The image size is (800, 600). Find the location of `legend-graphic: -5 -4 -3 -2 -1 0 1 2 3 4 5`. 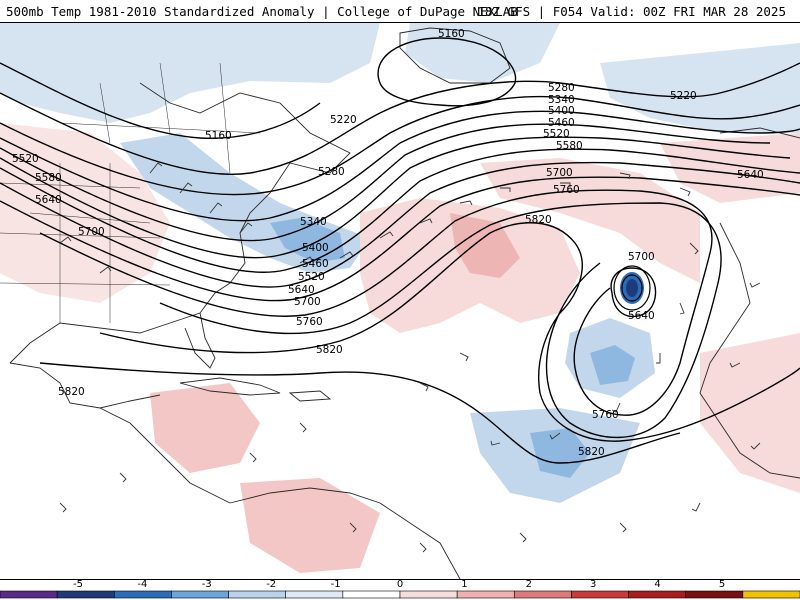

legend-graphic: -5 -4 -3 -2 -1 0 1 2 3 4 5 is located at coordinates (400, 589).